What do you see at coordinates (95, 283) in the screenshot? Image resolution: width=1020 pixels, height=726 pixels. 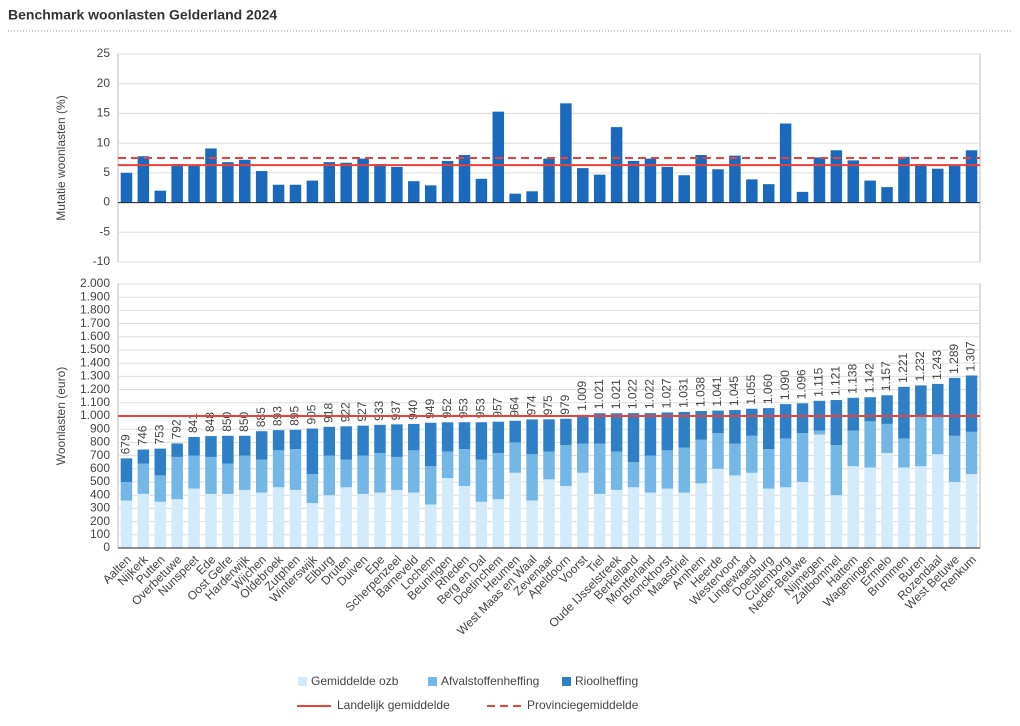 I see `y-tick-label: 2.000` at bounding box center [95, 283].